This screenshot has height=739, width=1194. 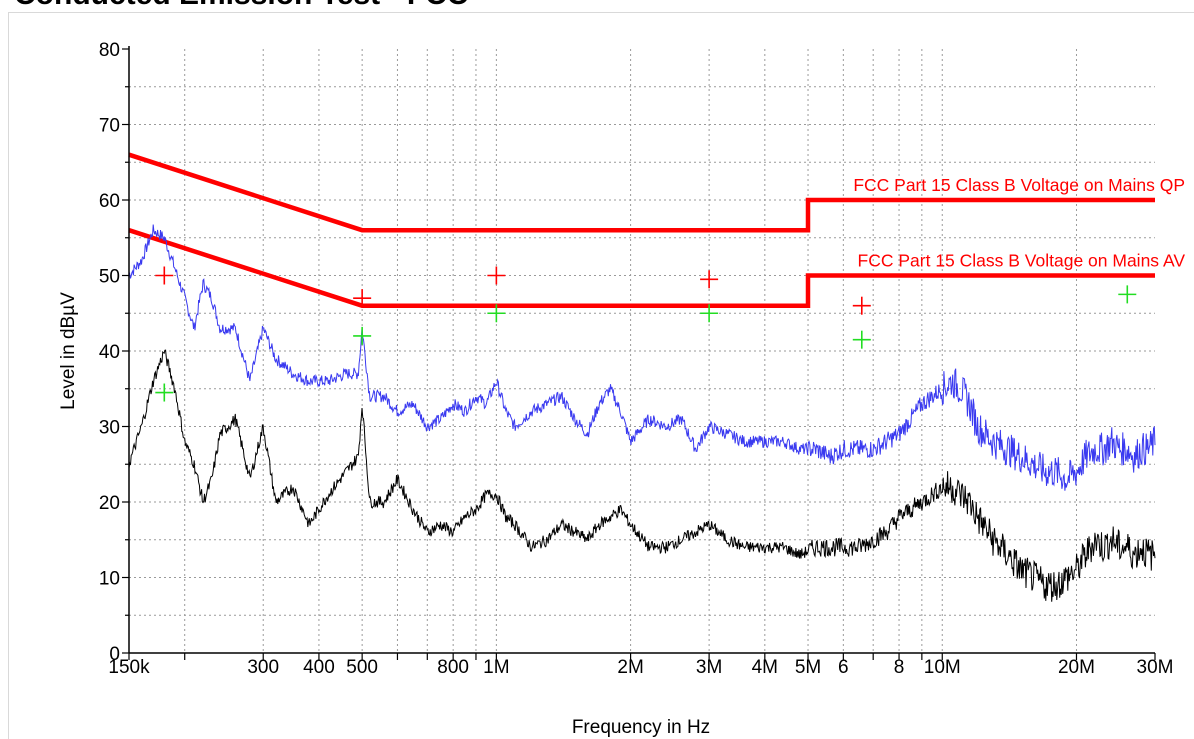 What do you see at coordinates (1076, 667) in the screenshot?
I see `x-tick-label: 20M` at bounding box center [1076, 667].